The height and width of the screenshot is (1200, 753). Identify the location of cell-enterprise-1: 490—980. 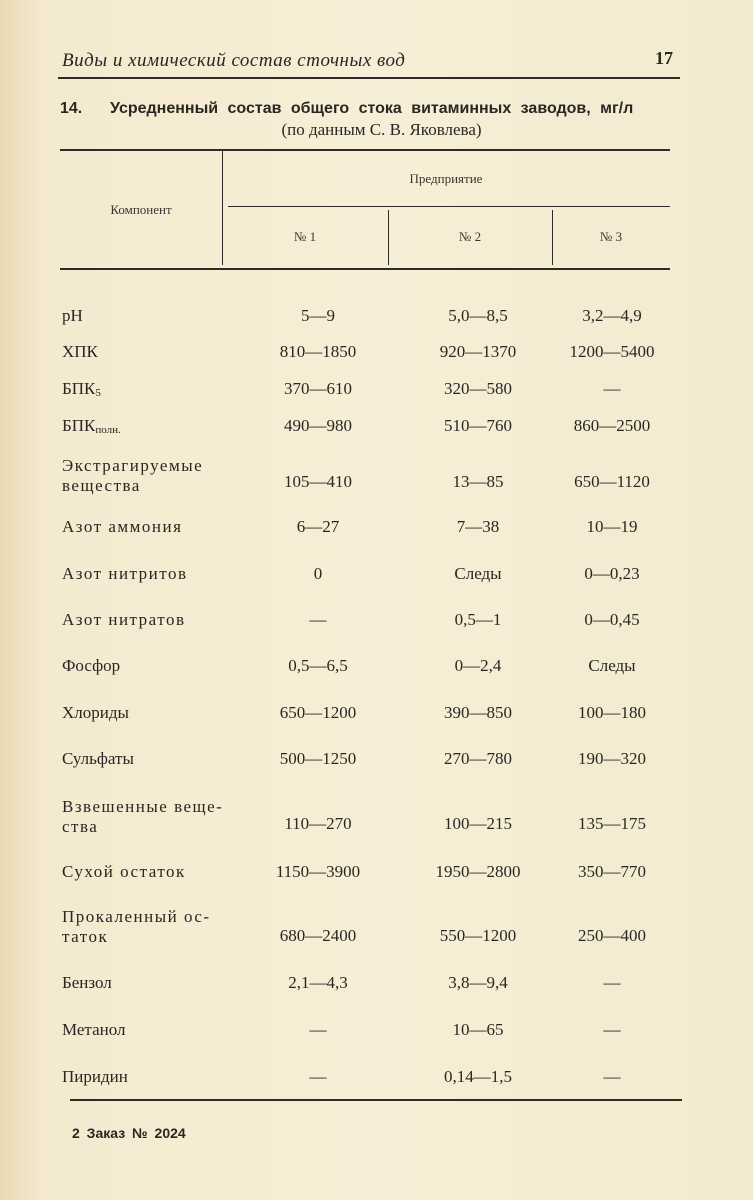
(318, 425).